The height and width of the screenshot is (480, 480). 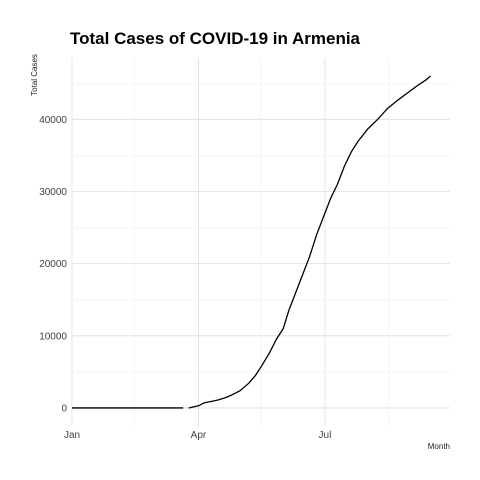 What do you see at coordinates (53, 120) in the screenshot?
I see `y-tick-label: 40000` at bounding box center [53, 120].